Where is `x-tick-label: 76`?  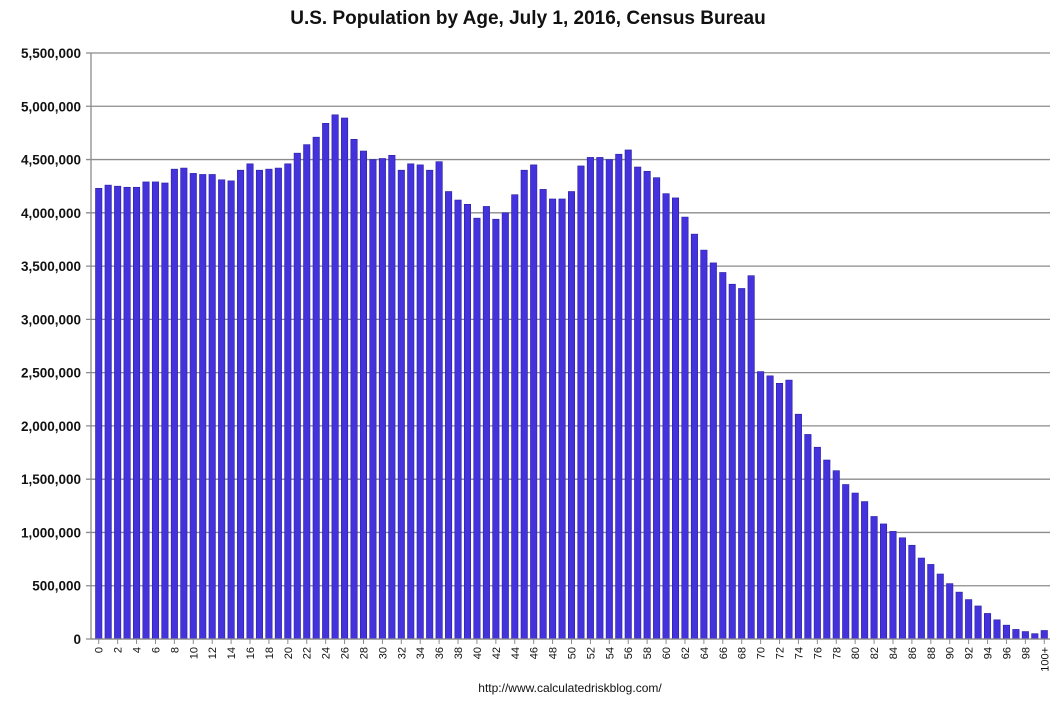
x-tick-label: 76 is located at coordinates (818, 653).